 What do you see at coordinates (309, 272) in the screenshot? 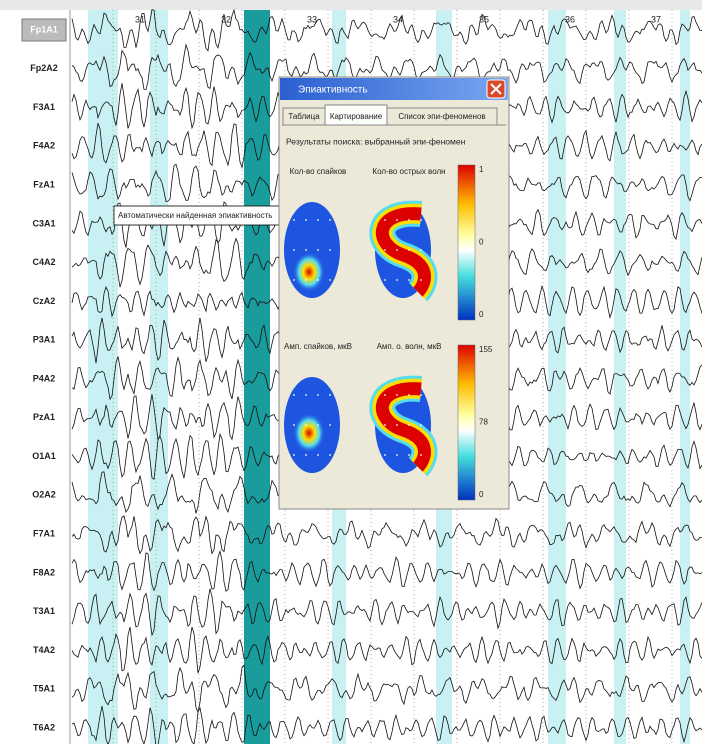
I see `map-spot` at bounding box center [309, 272].